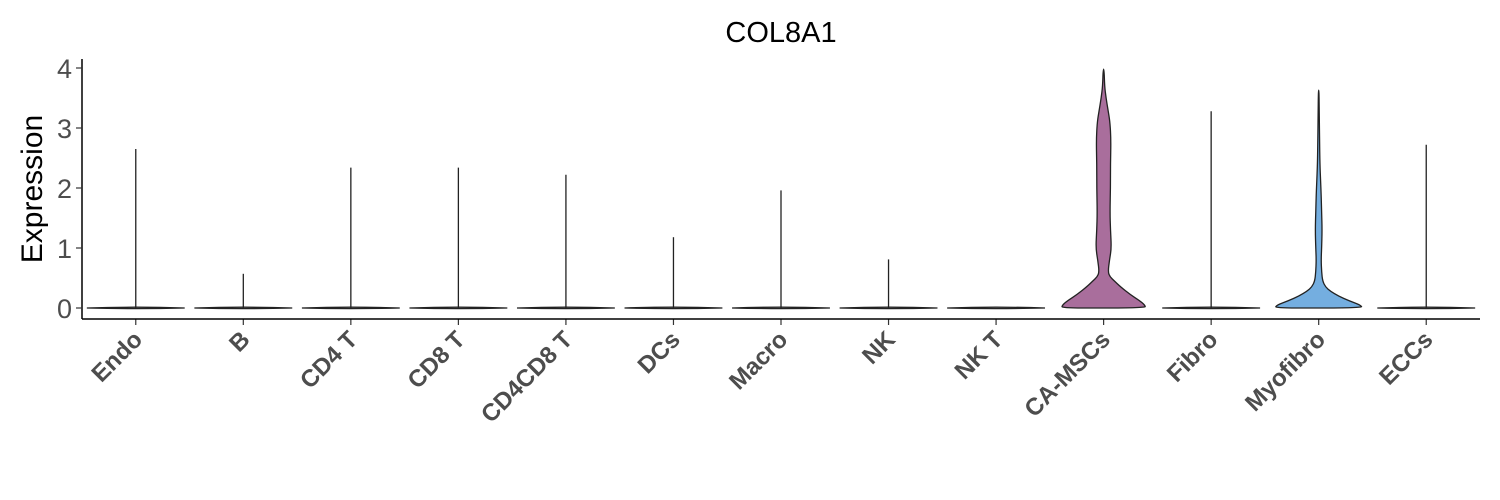  What do you see at coordinates (329, 360) in the screenshot?
I see `x-tick-label: CD4 T` at bounding box center [329, 360].